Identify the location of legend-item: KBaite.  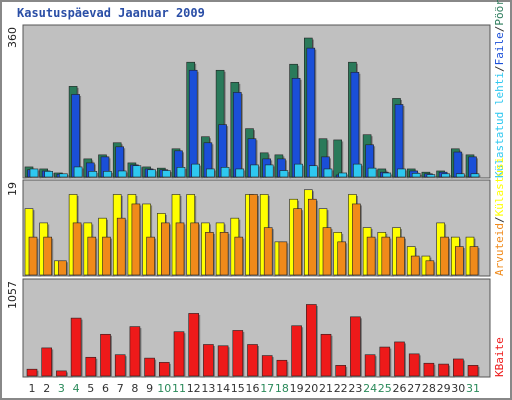
(499, 357).